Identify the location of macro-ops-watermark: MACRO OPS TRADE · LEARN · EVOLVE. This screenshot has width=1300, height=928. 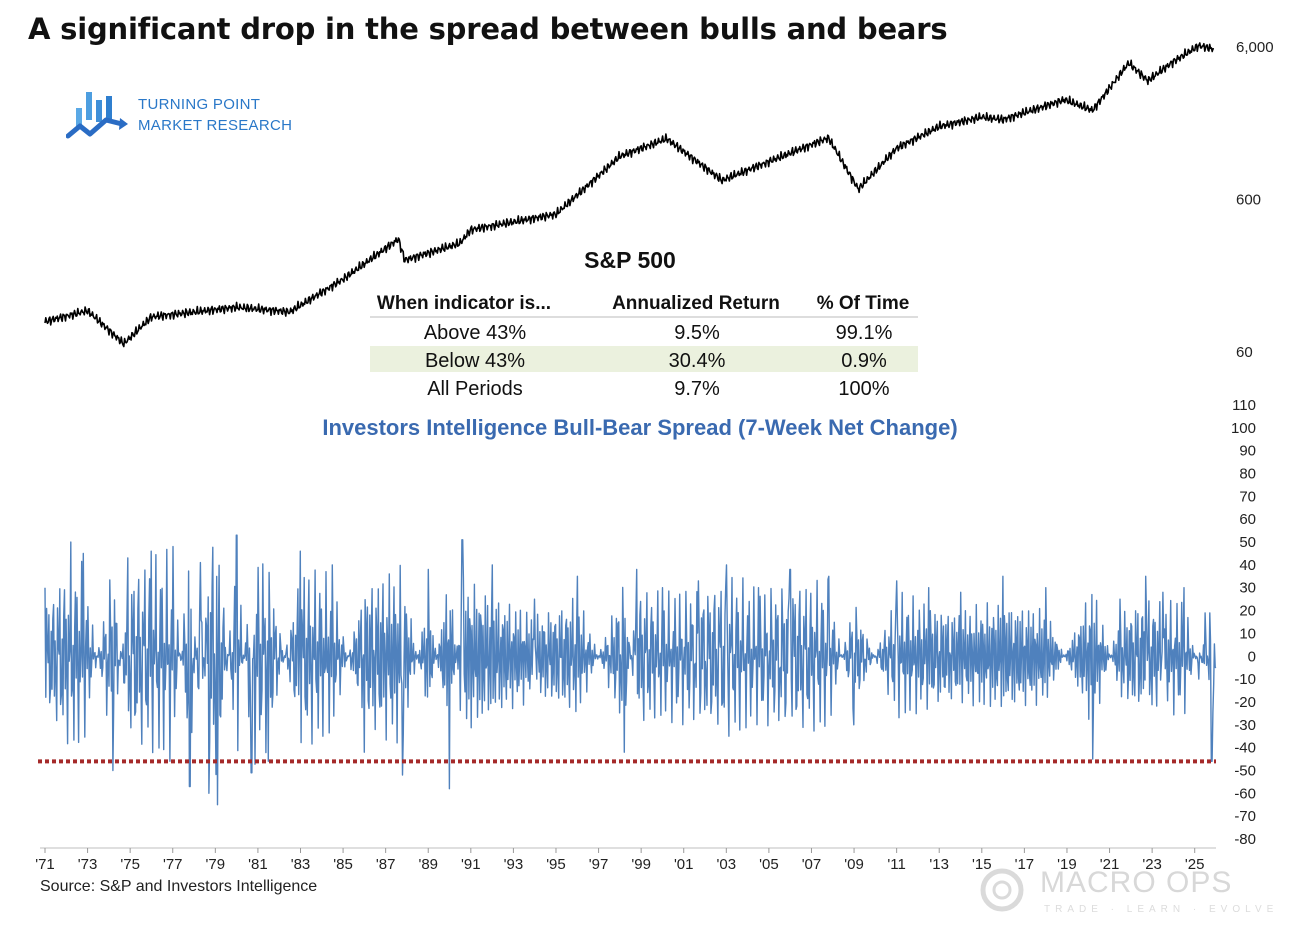
(1128, 894).